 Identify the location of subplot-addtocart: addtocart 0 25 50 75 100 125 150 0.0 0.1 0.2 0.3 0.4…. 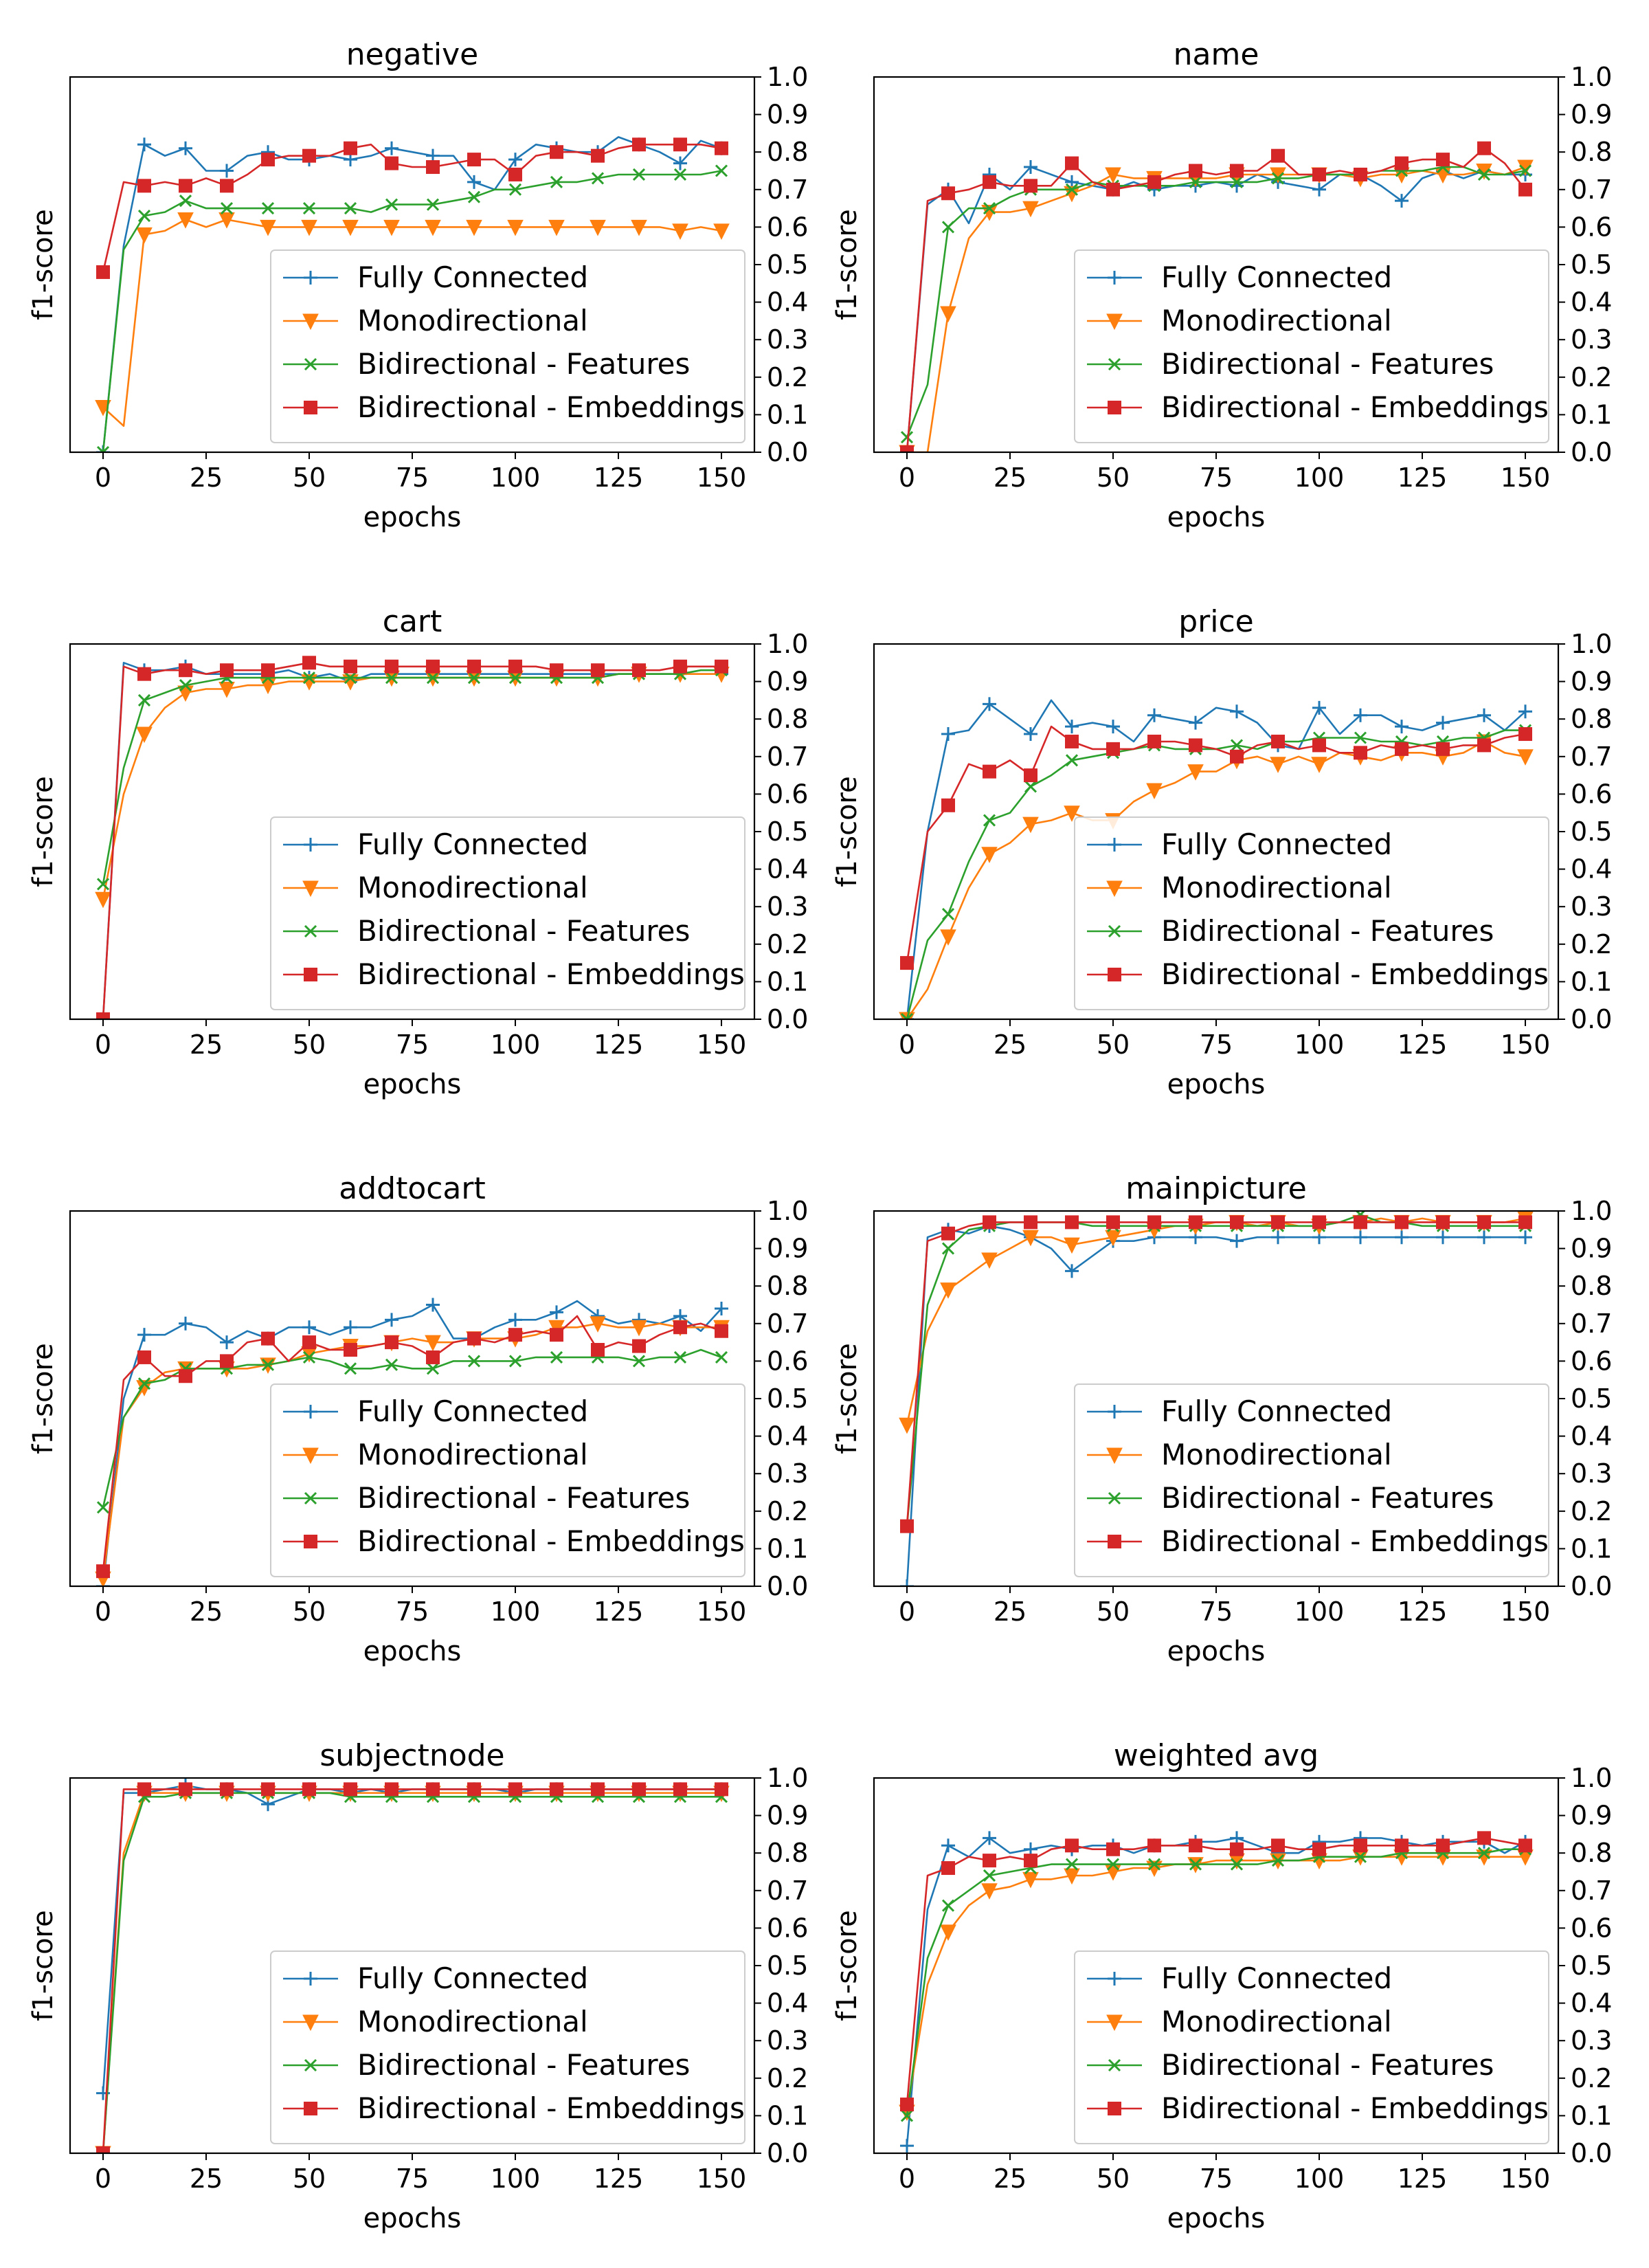
(417, 1419).